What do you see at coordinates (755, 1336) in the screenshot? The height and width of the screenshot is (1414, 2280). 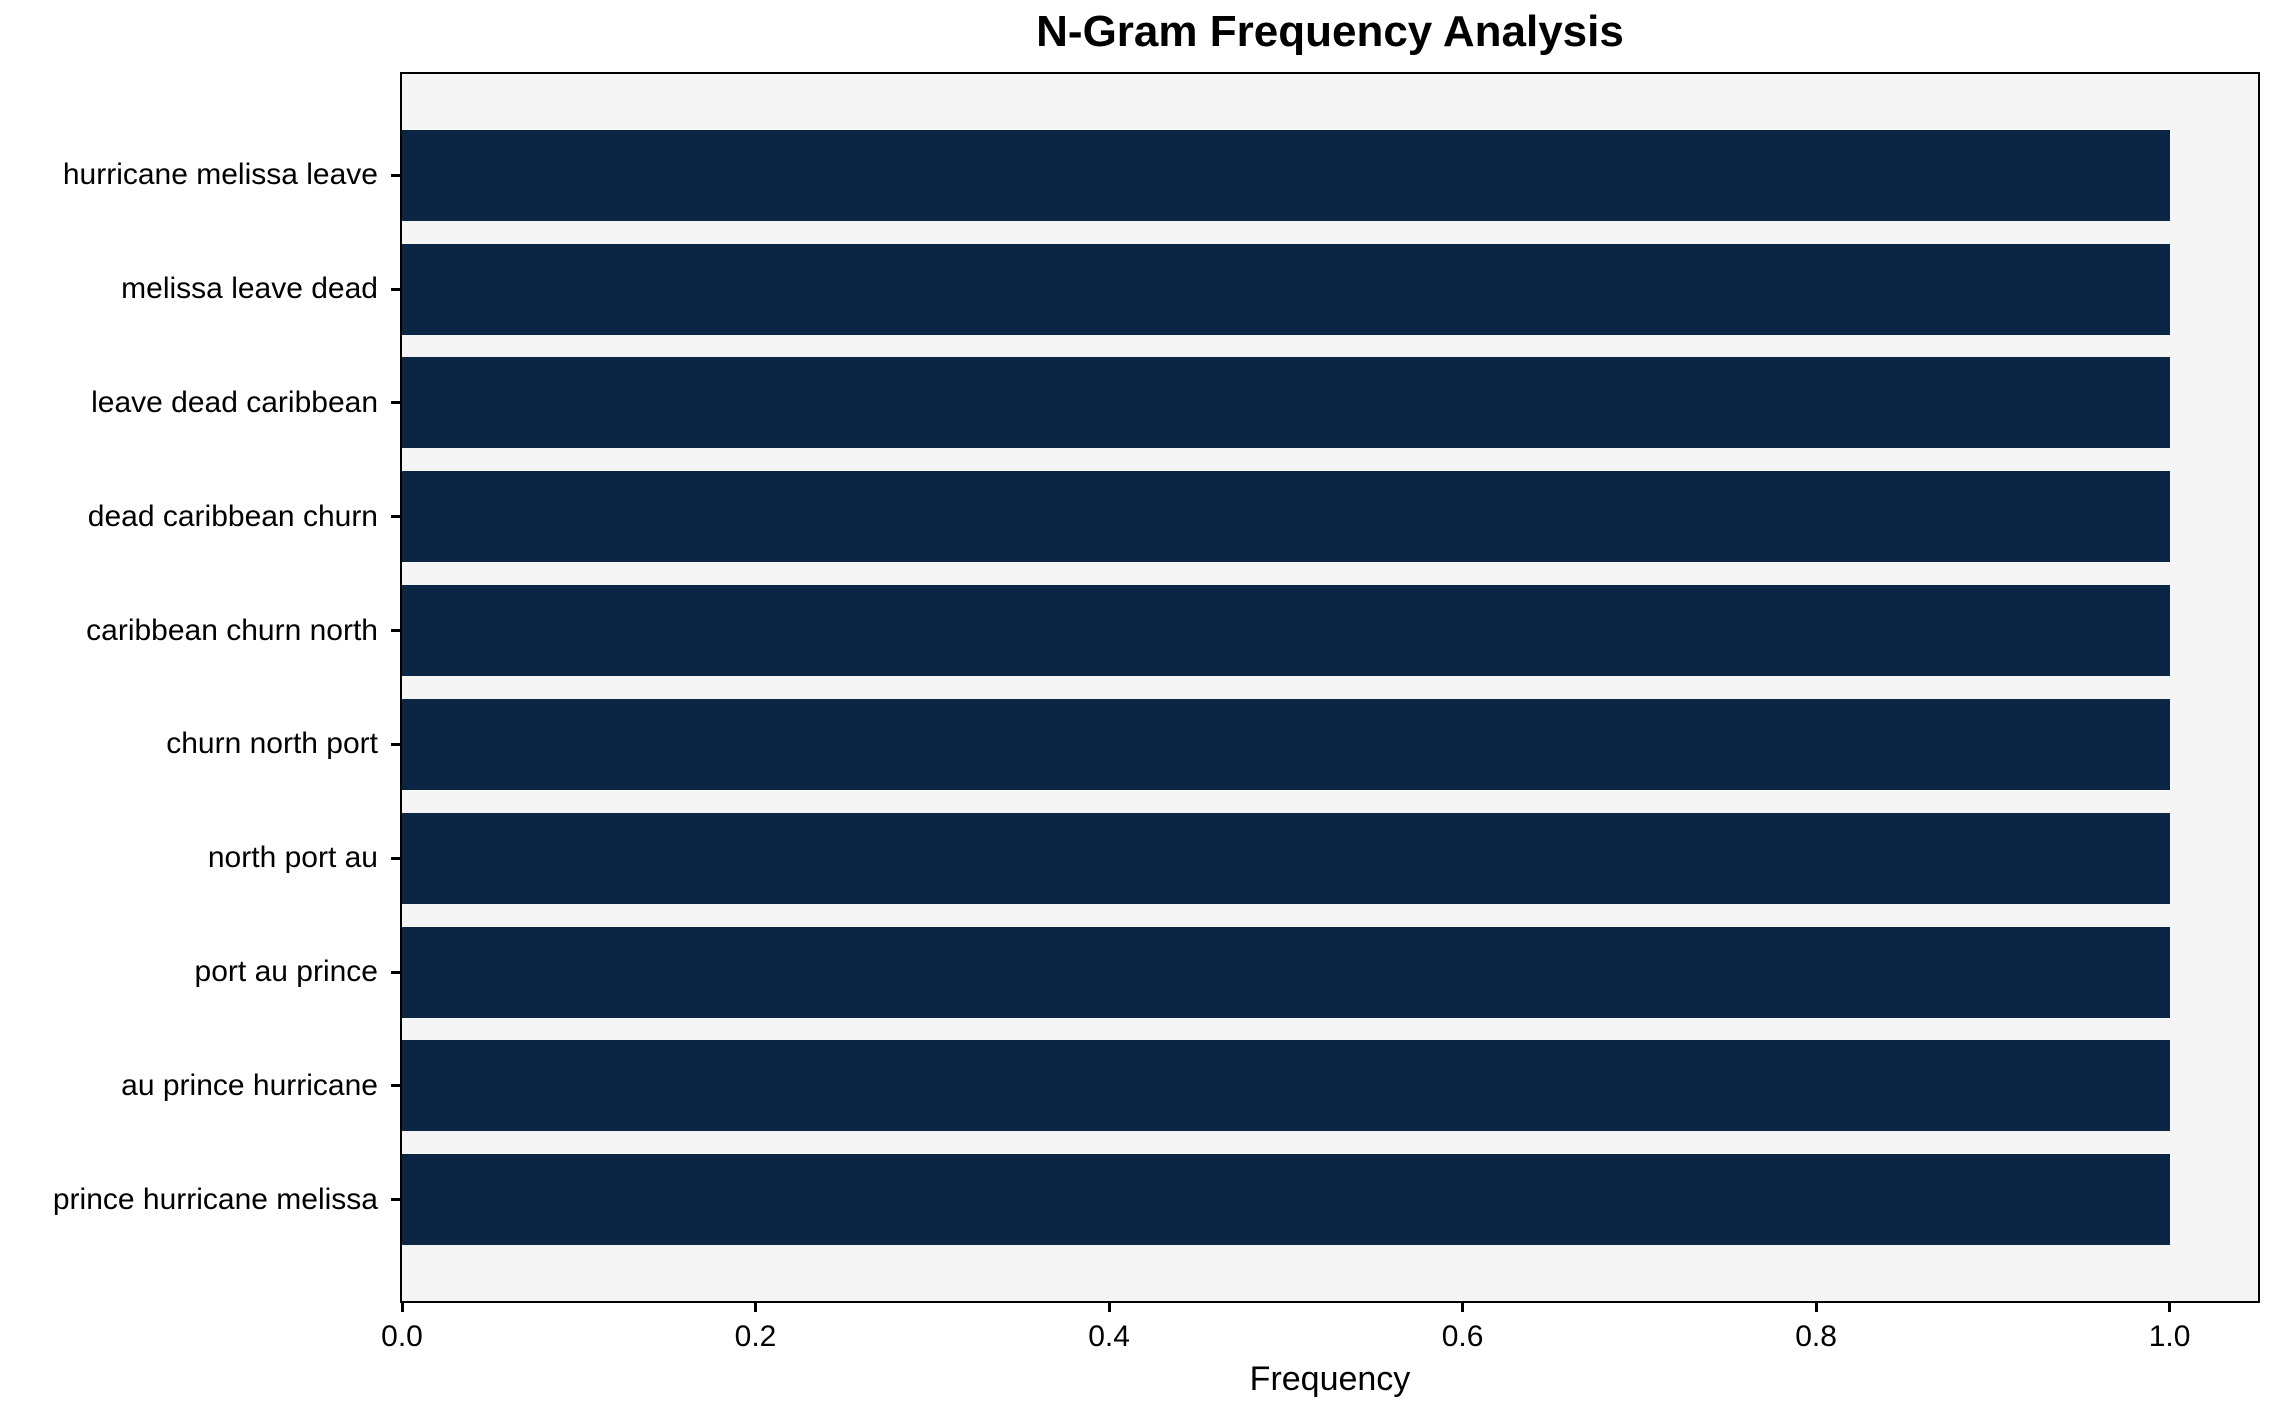 I see `x-tick-label: 0.2` at bounding box center [755, 1336].